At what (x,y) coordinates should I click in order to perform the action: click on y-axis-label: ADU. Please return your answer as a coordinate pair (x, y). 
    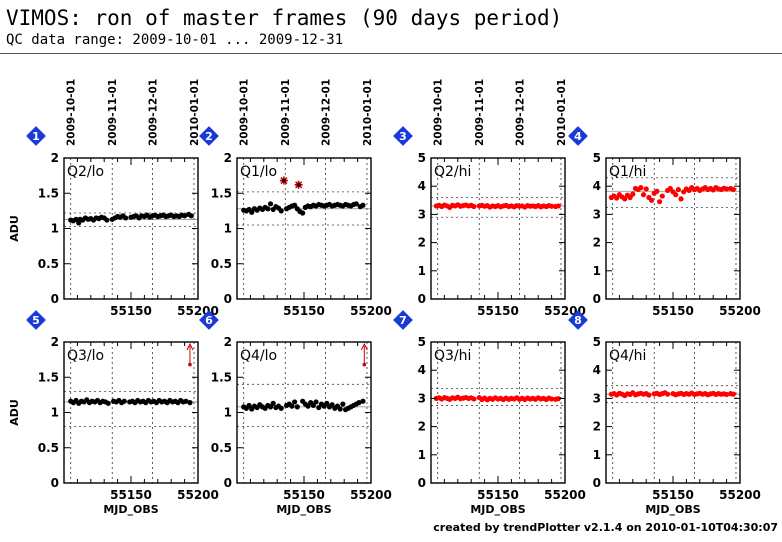
    Looking at the image, I should click on (14, 228).